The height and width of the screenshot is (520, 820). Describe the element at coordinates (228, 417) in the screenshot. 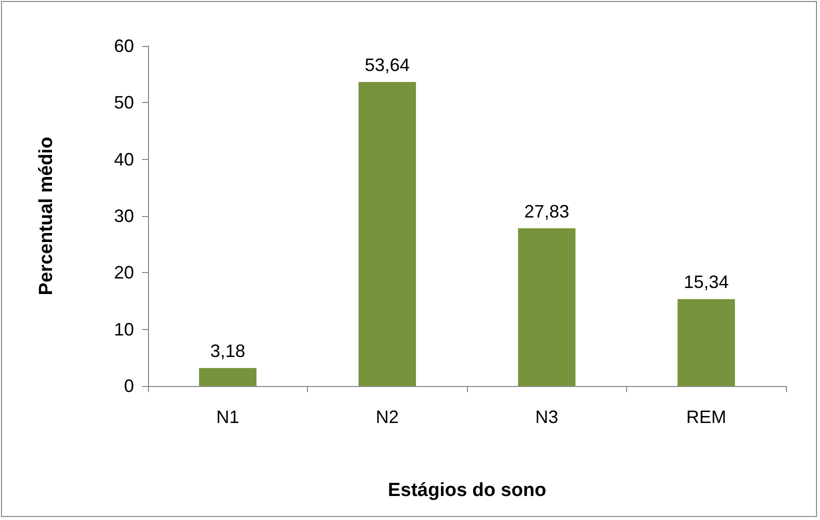

I see `x-tick-label: N1` at that location.